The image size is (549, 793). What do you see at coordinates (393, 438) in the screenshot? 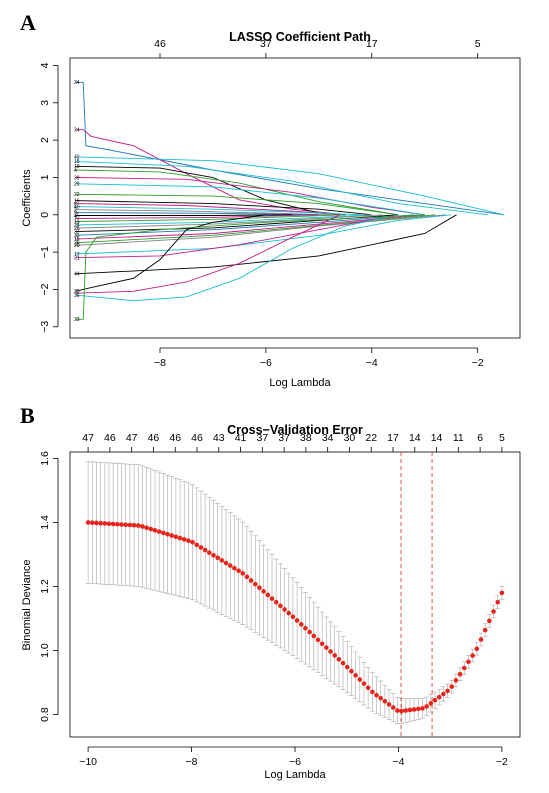
I see `top-tick-label: 17` at bounding box center [393, 438].